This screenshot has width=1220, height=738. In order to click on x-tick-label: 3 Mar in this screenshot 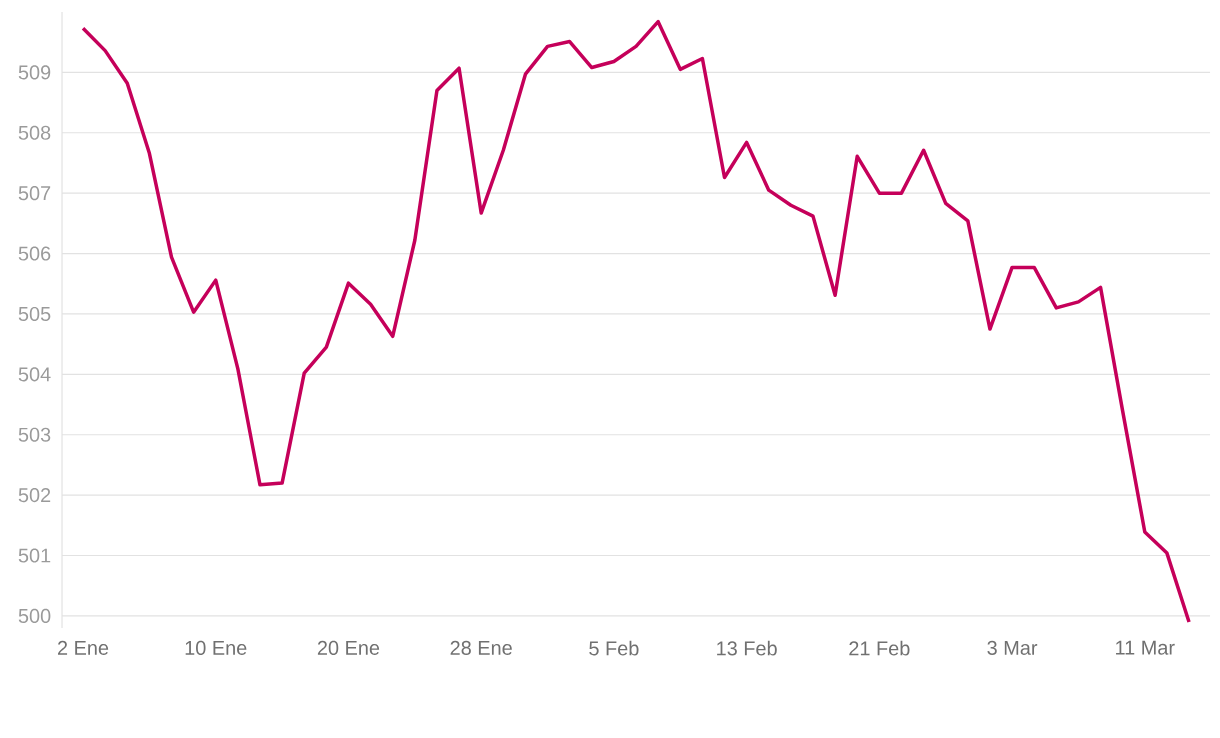, I will do `click(1012, 647)`.